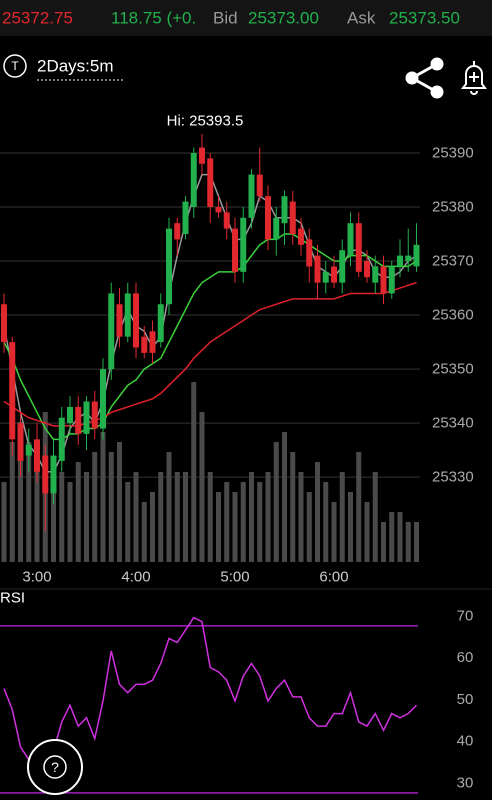  Describe the element at coordinates (424, 18) in the screenshot. I see `ask: 25373.50` at that location.